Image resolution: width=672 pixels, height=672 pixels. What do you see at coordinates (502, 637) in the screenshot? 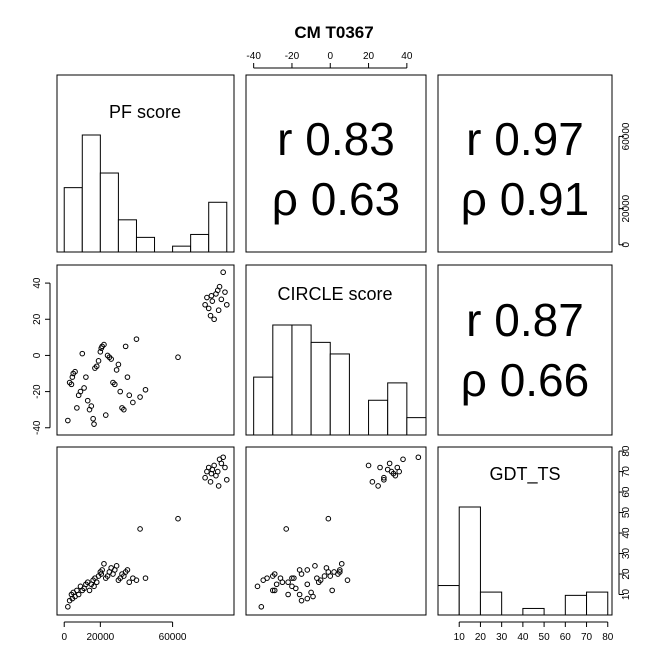
I see `x-axis-bottom-gdt-tick-label: 30` at bounding box center [502, 637].